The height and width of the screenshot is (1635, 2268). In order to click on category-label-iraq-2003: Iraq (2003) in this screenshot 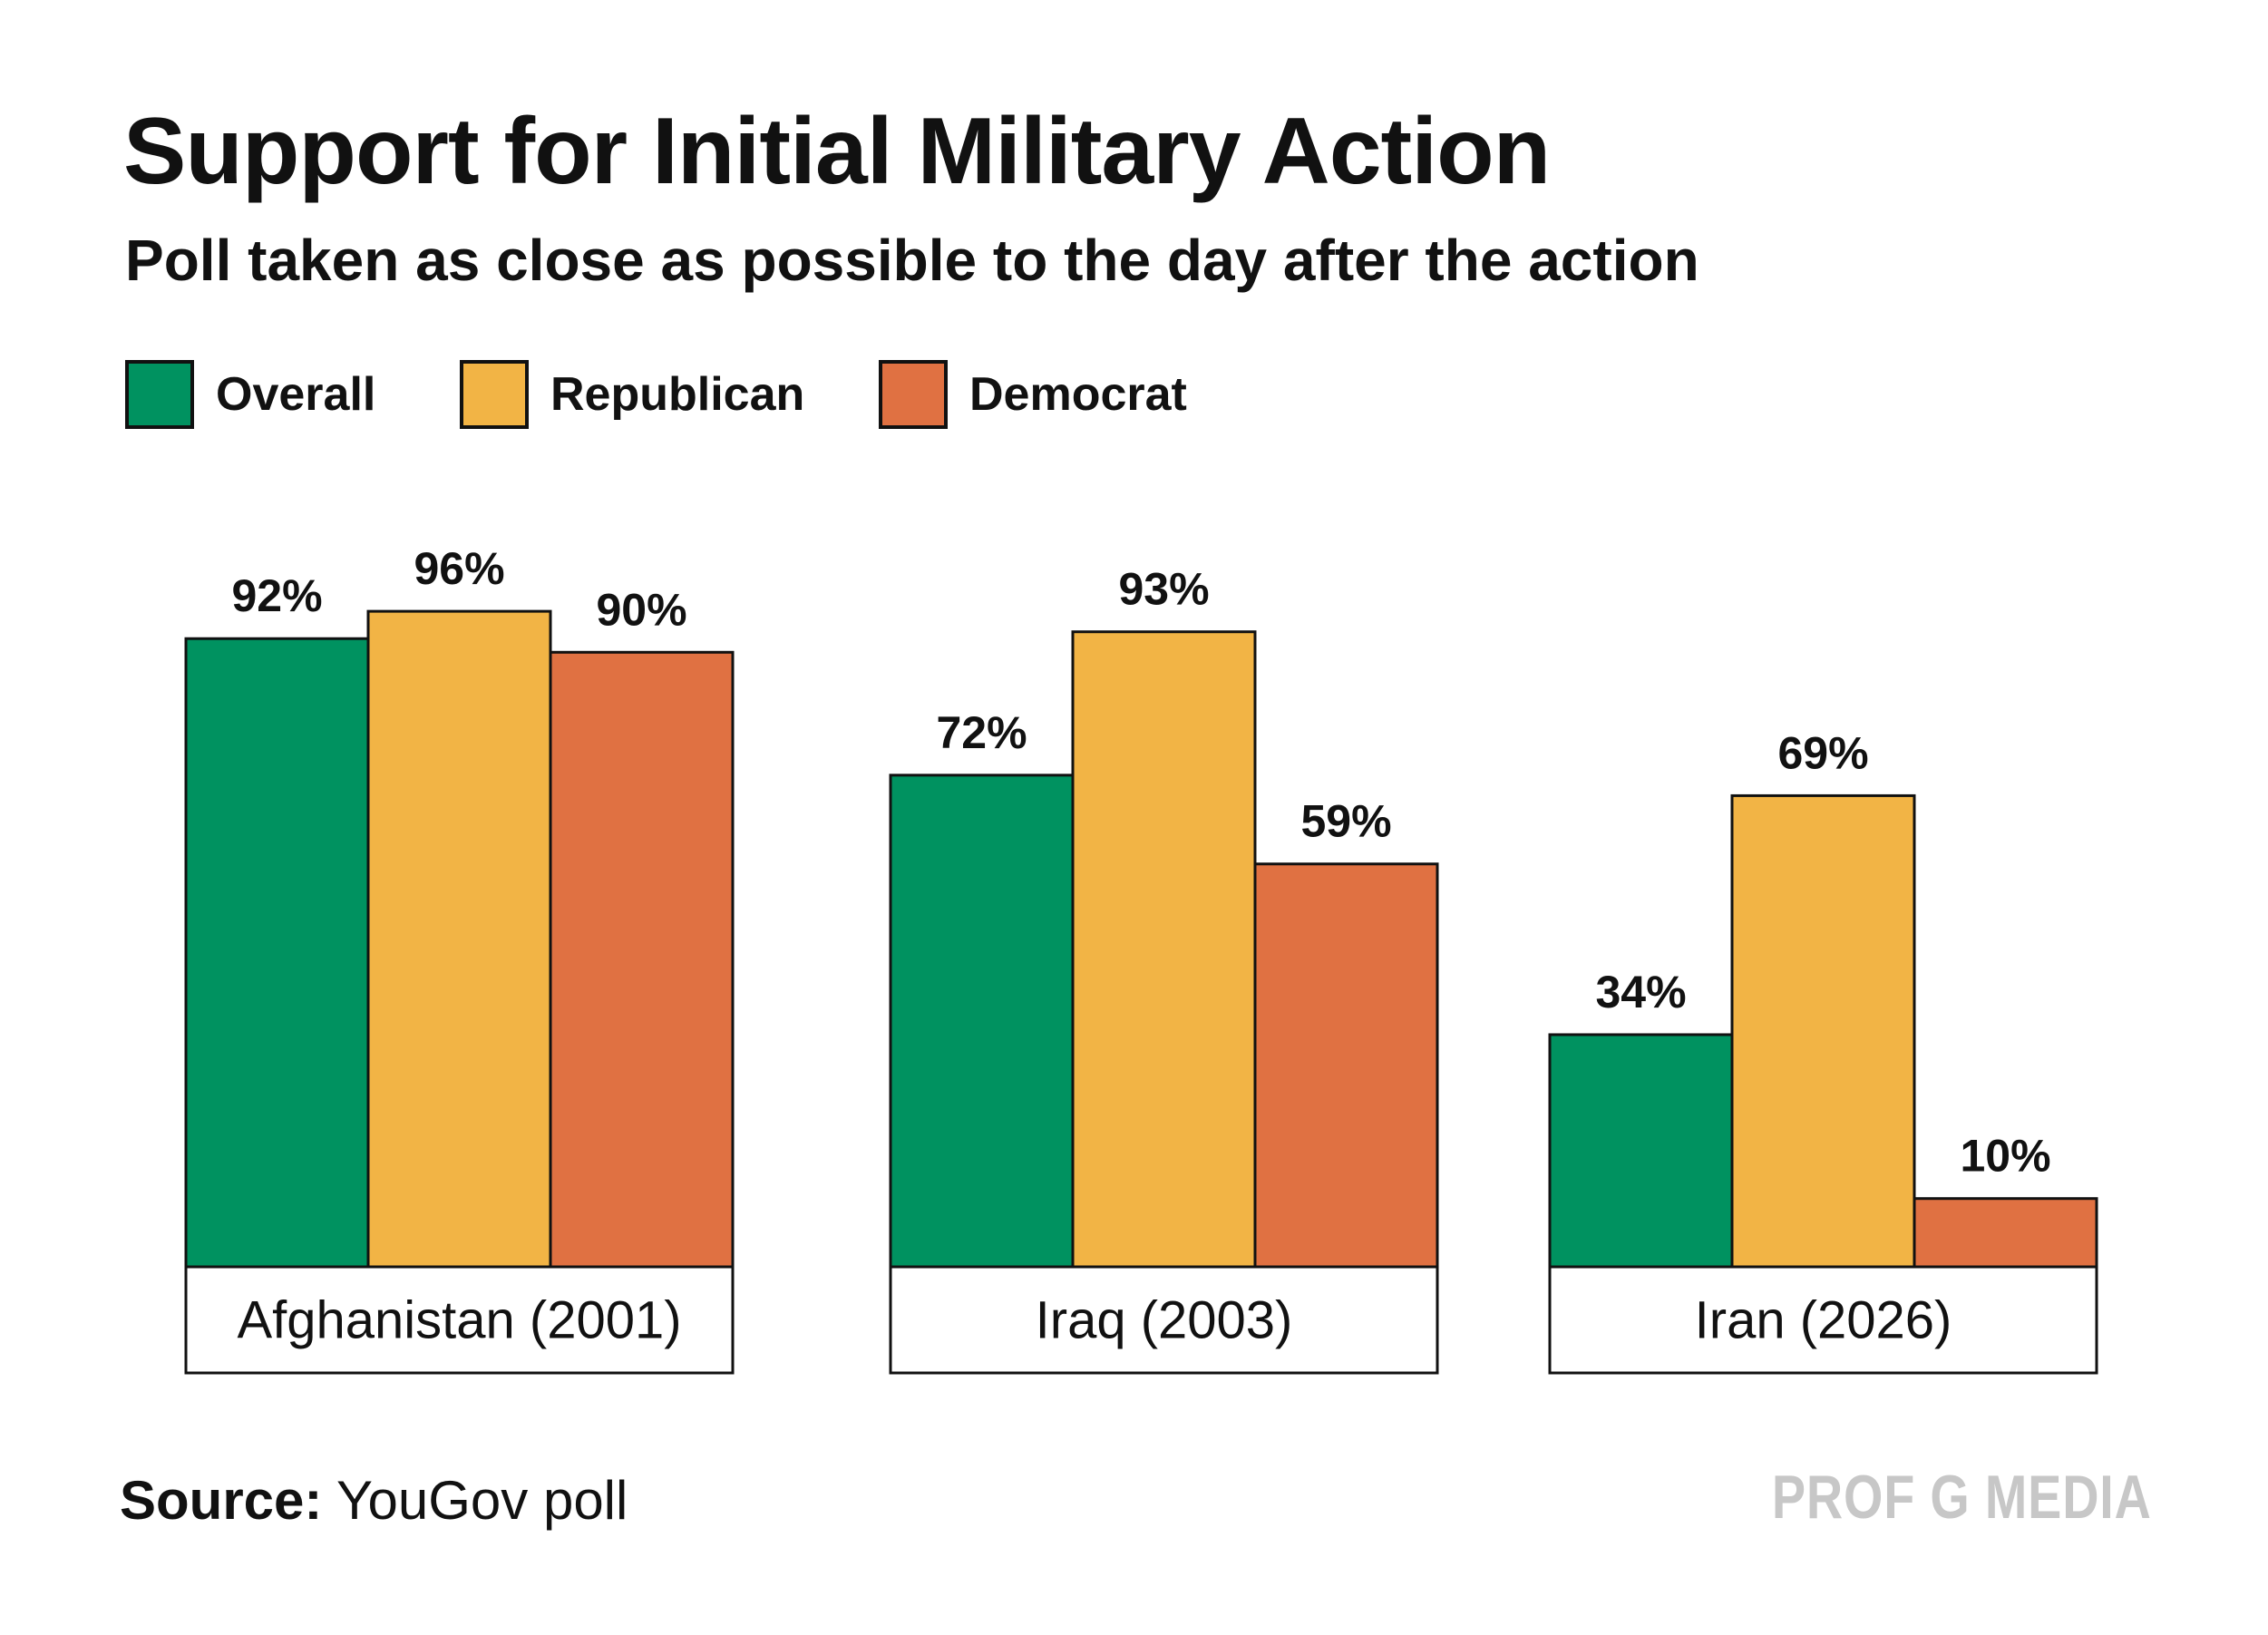, I will do `click(1164, 1320)`.